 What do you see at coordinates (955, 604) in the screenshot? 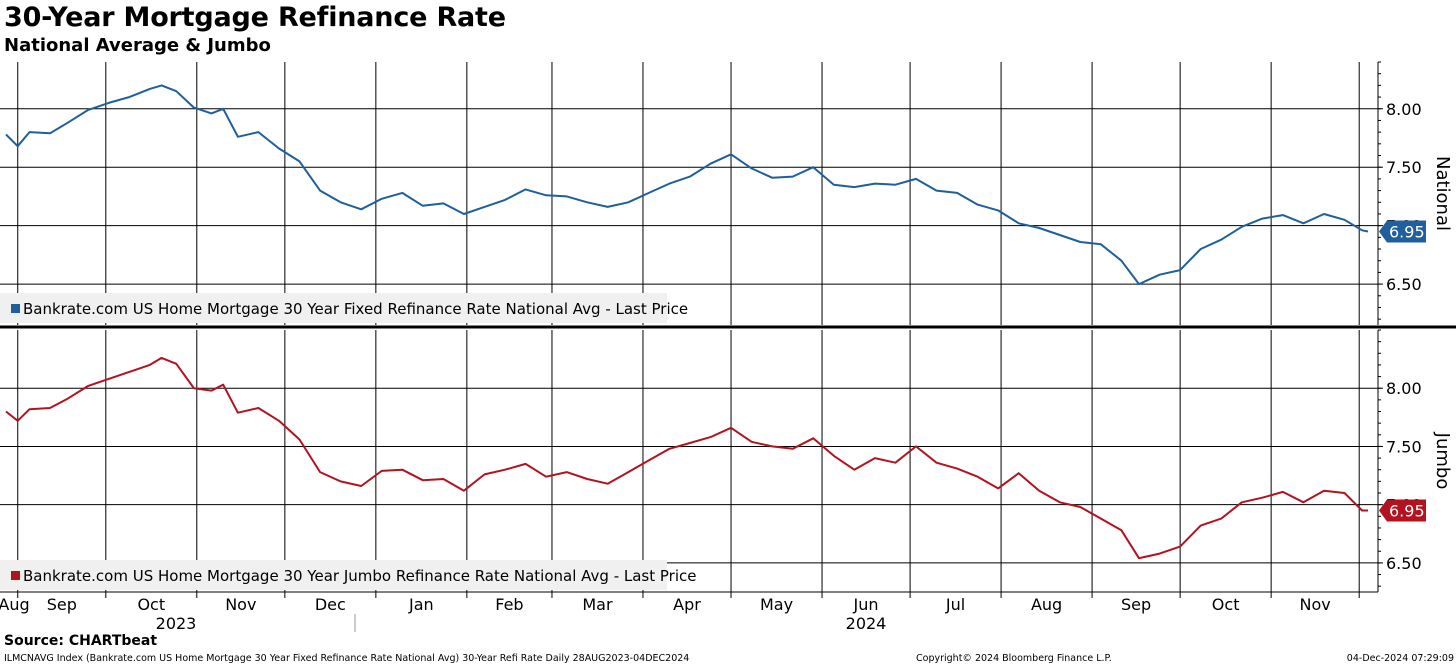
I see `x-month-label: Jul` at bounding box center [955, 604].